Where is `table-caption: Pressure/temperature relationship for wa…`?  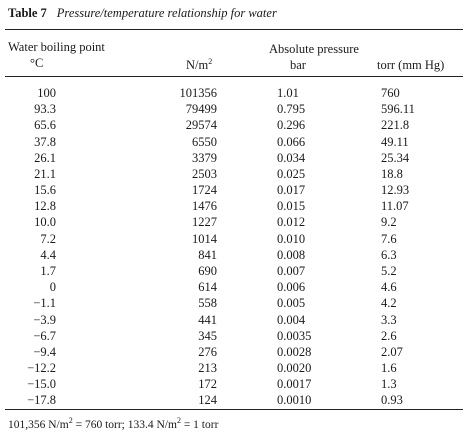
table-caption: Pressure/temperature relationship for wa… is located at coordinates (166, 13).